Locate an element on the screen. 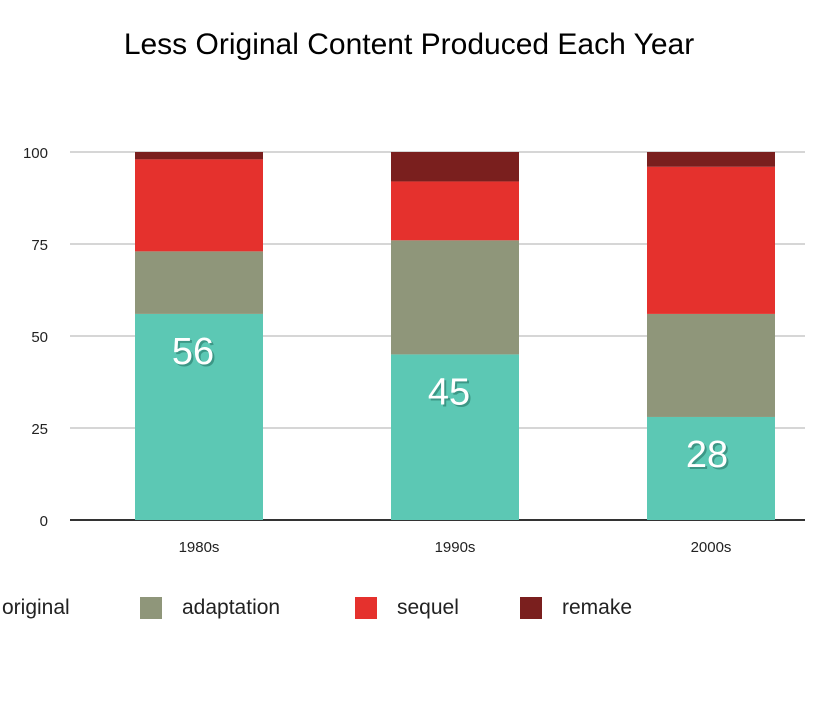  data-label-shadow: 56 is located at coordinates (195, 354).